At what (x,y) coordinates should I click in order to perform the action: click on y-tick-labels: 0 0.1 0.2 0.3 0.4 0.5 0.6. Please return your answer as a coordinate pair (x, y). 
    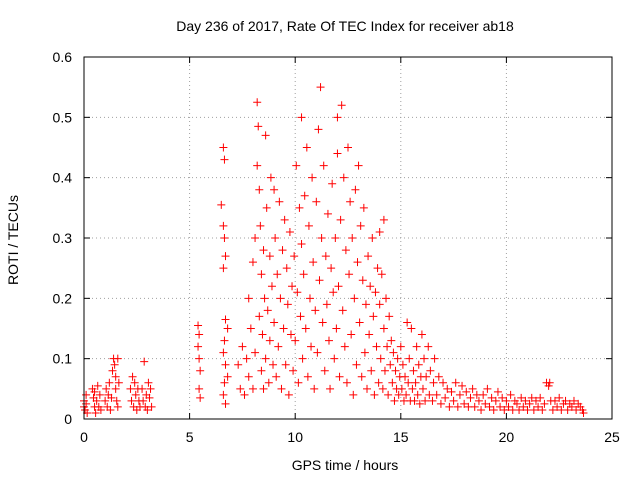
    Looking at the image, I should click on (63, 238).